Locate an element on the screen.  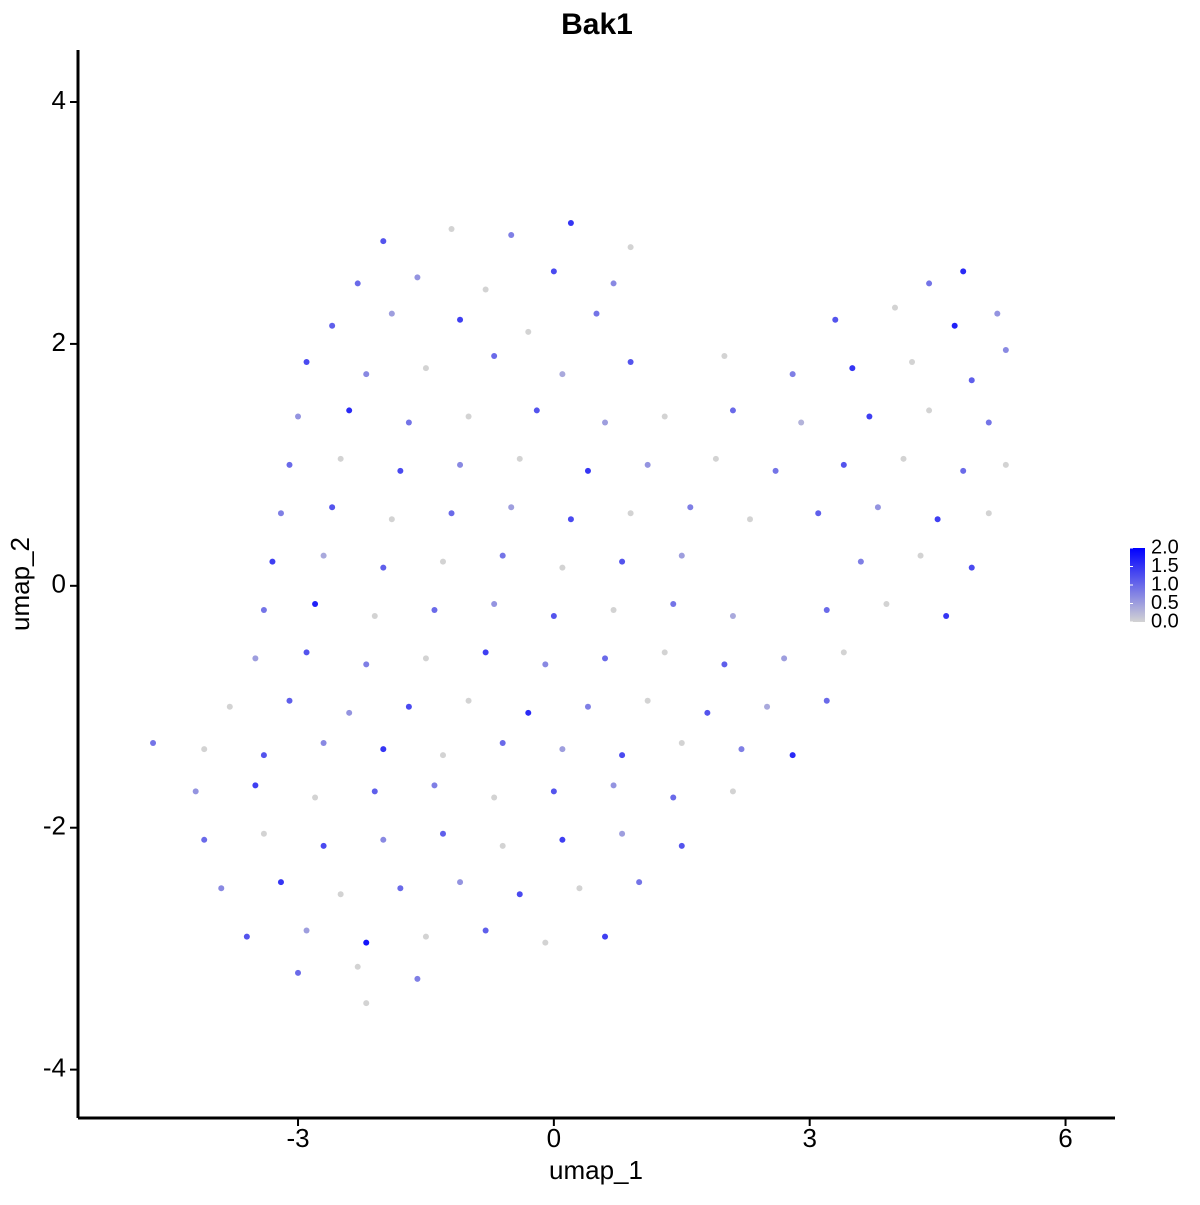
y-tick-label: 2 is located at coordinates (59, 342).